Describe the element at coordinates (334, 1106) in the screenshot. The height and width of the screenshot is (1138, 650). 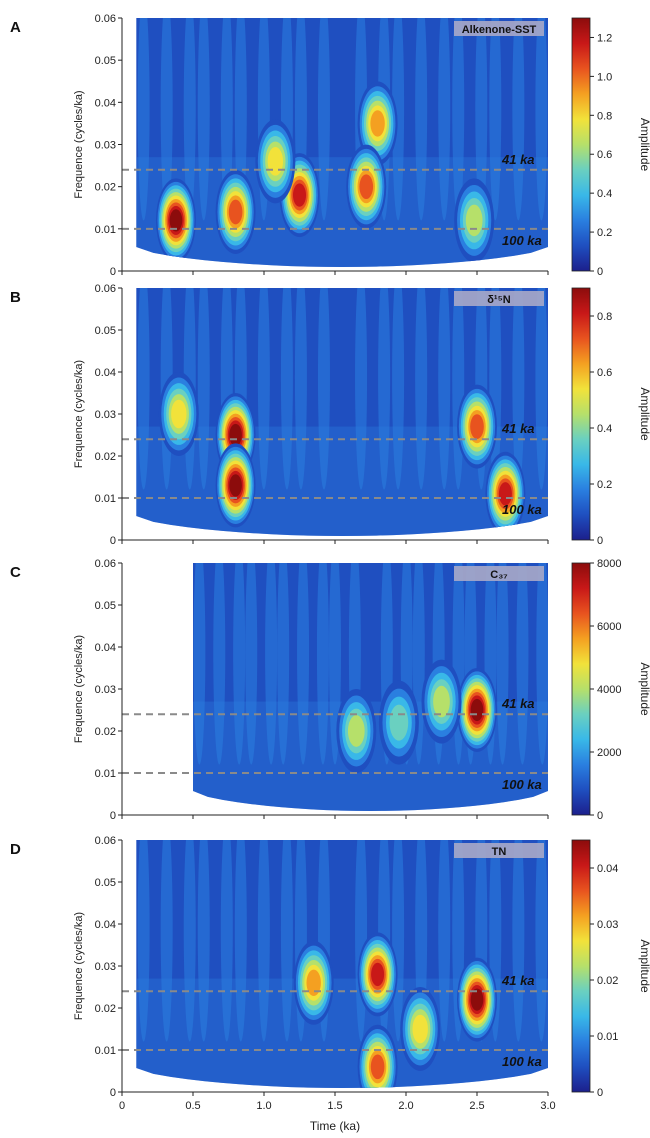
I see `x-tick-label: 1.5` at that location.